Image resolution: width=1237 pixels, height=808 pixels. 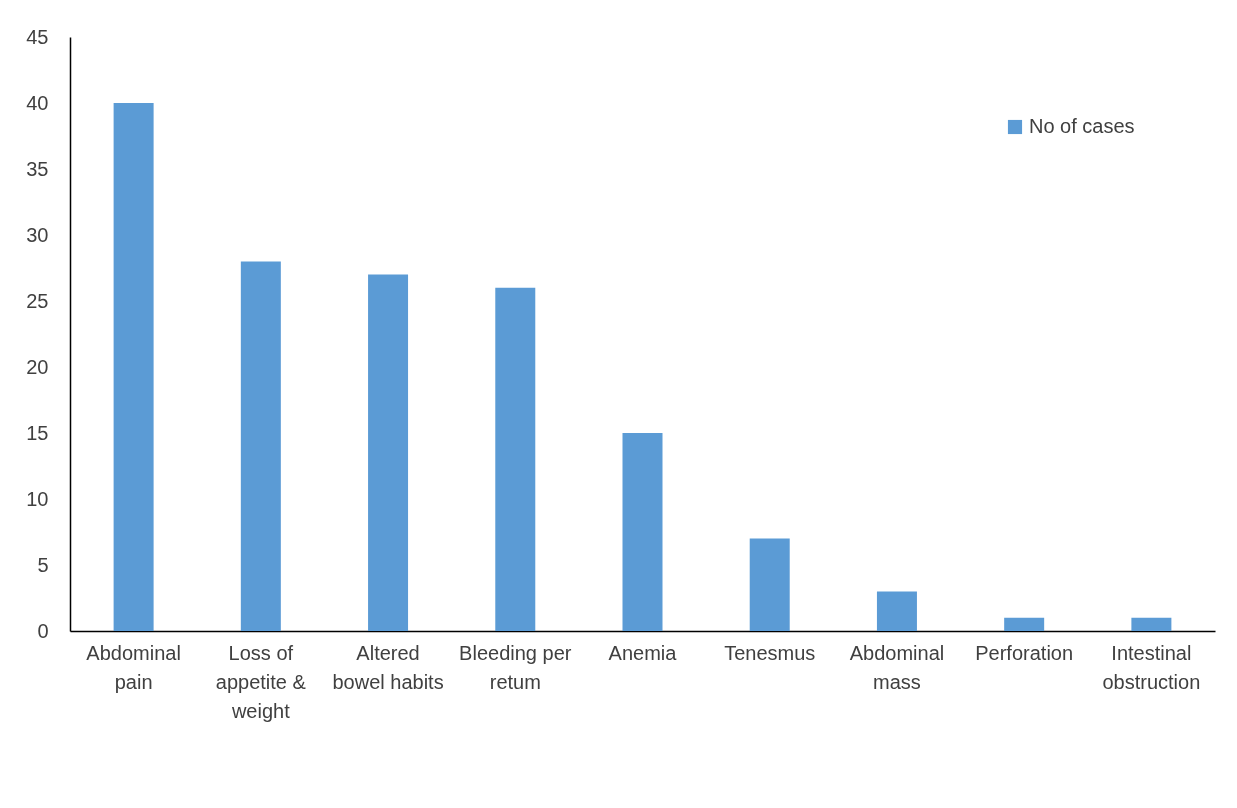 What do you see at coordinates (37, 300) in the screenshot?
I see `y-tick-label: 25` at bounding box center [37, 300].